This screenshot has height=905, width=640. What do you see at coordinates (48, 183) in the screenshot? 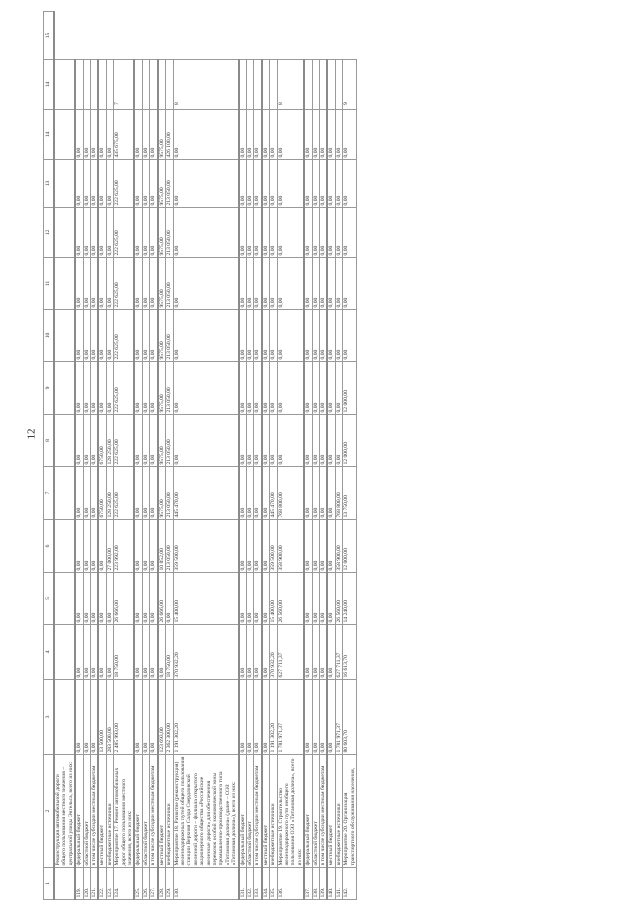
I see `column-header: 13` at bounding box center [48, 183].